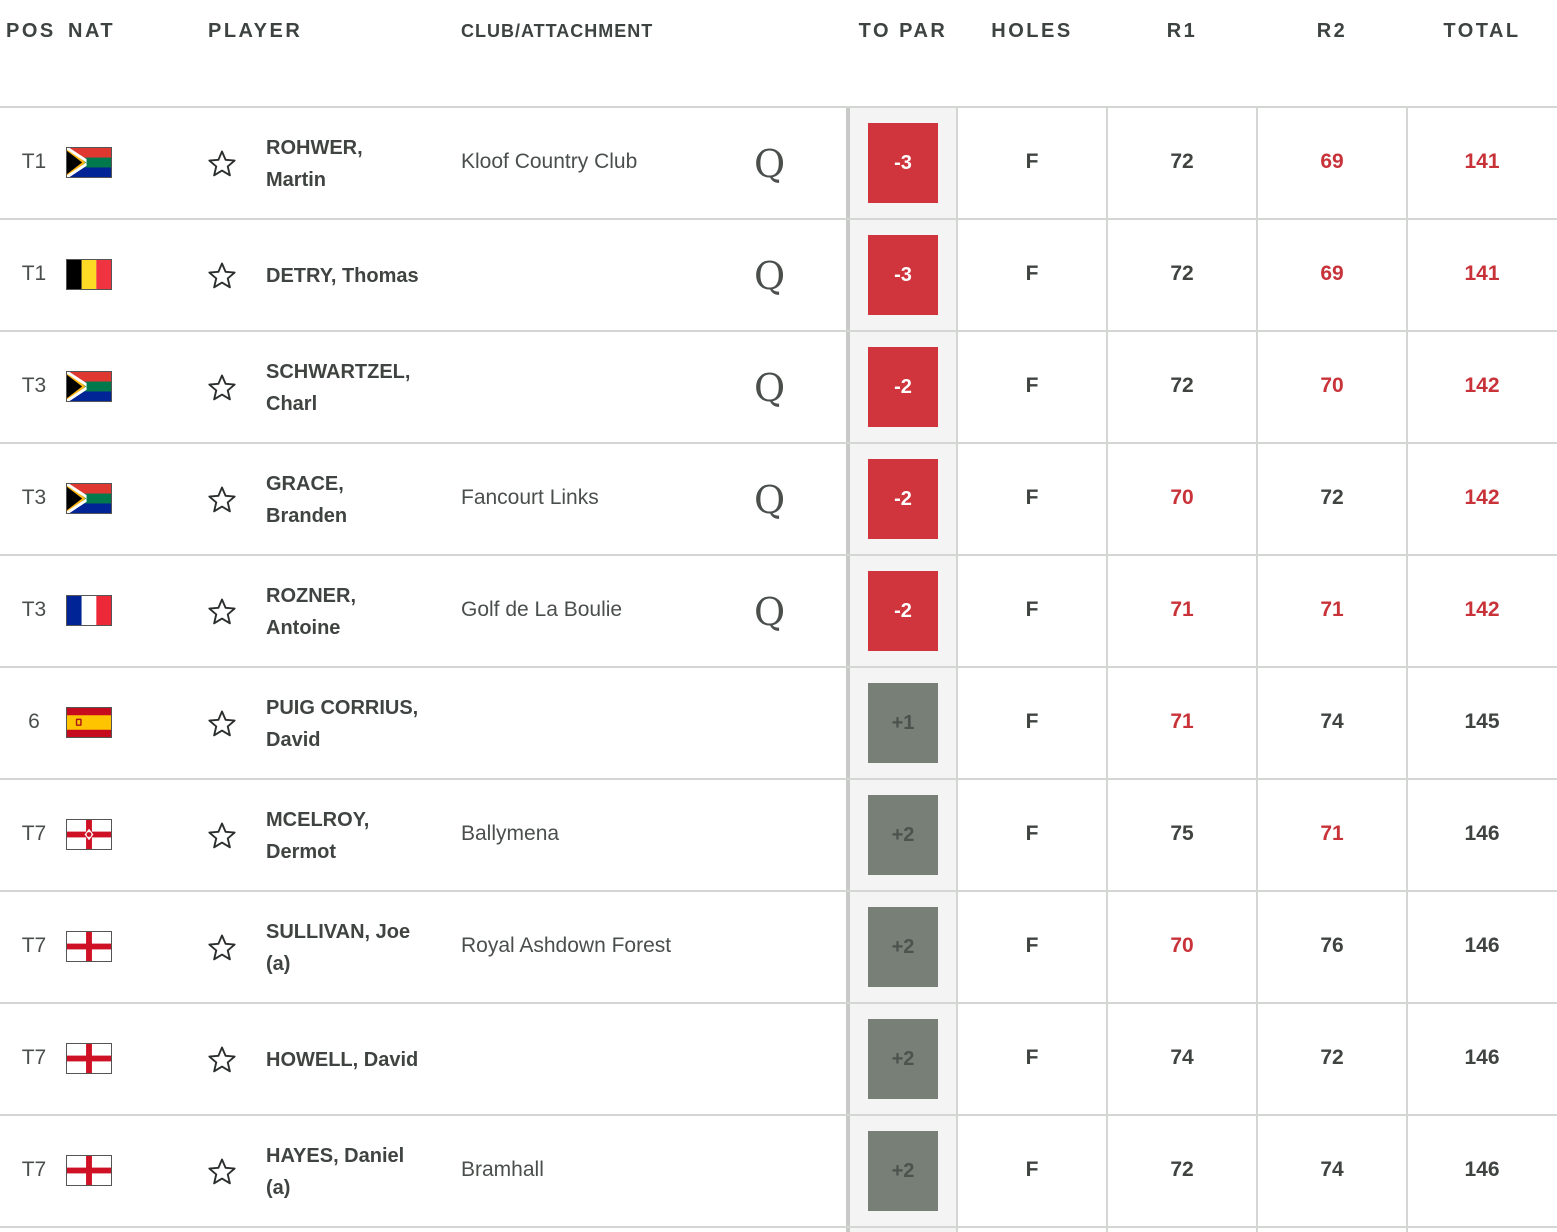  Describe the element at coordinates (301, 852) in the screenshot. I see `player-name-line2: Dermot` at that location.